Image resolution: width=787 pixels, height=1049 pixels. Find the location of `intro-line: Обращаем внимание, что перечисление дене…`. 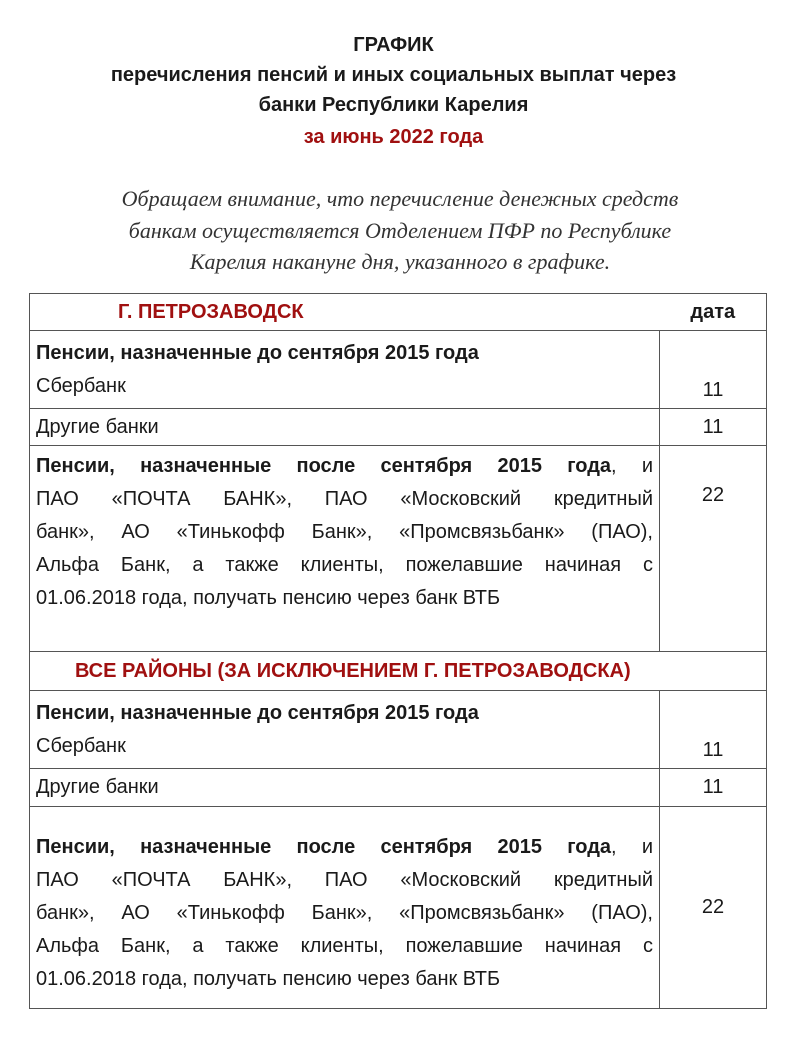

intro-line: Обращаем внимание, что перечисление дене… is located at coordinates (400, 198).